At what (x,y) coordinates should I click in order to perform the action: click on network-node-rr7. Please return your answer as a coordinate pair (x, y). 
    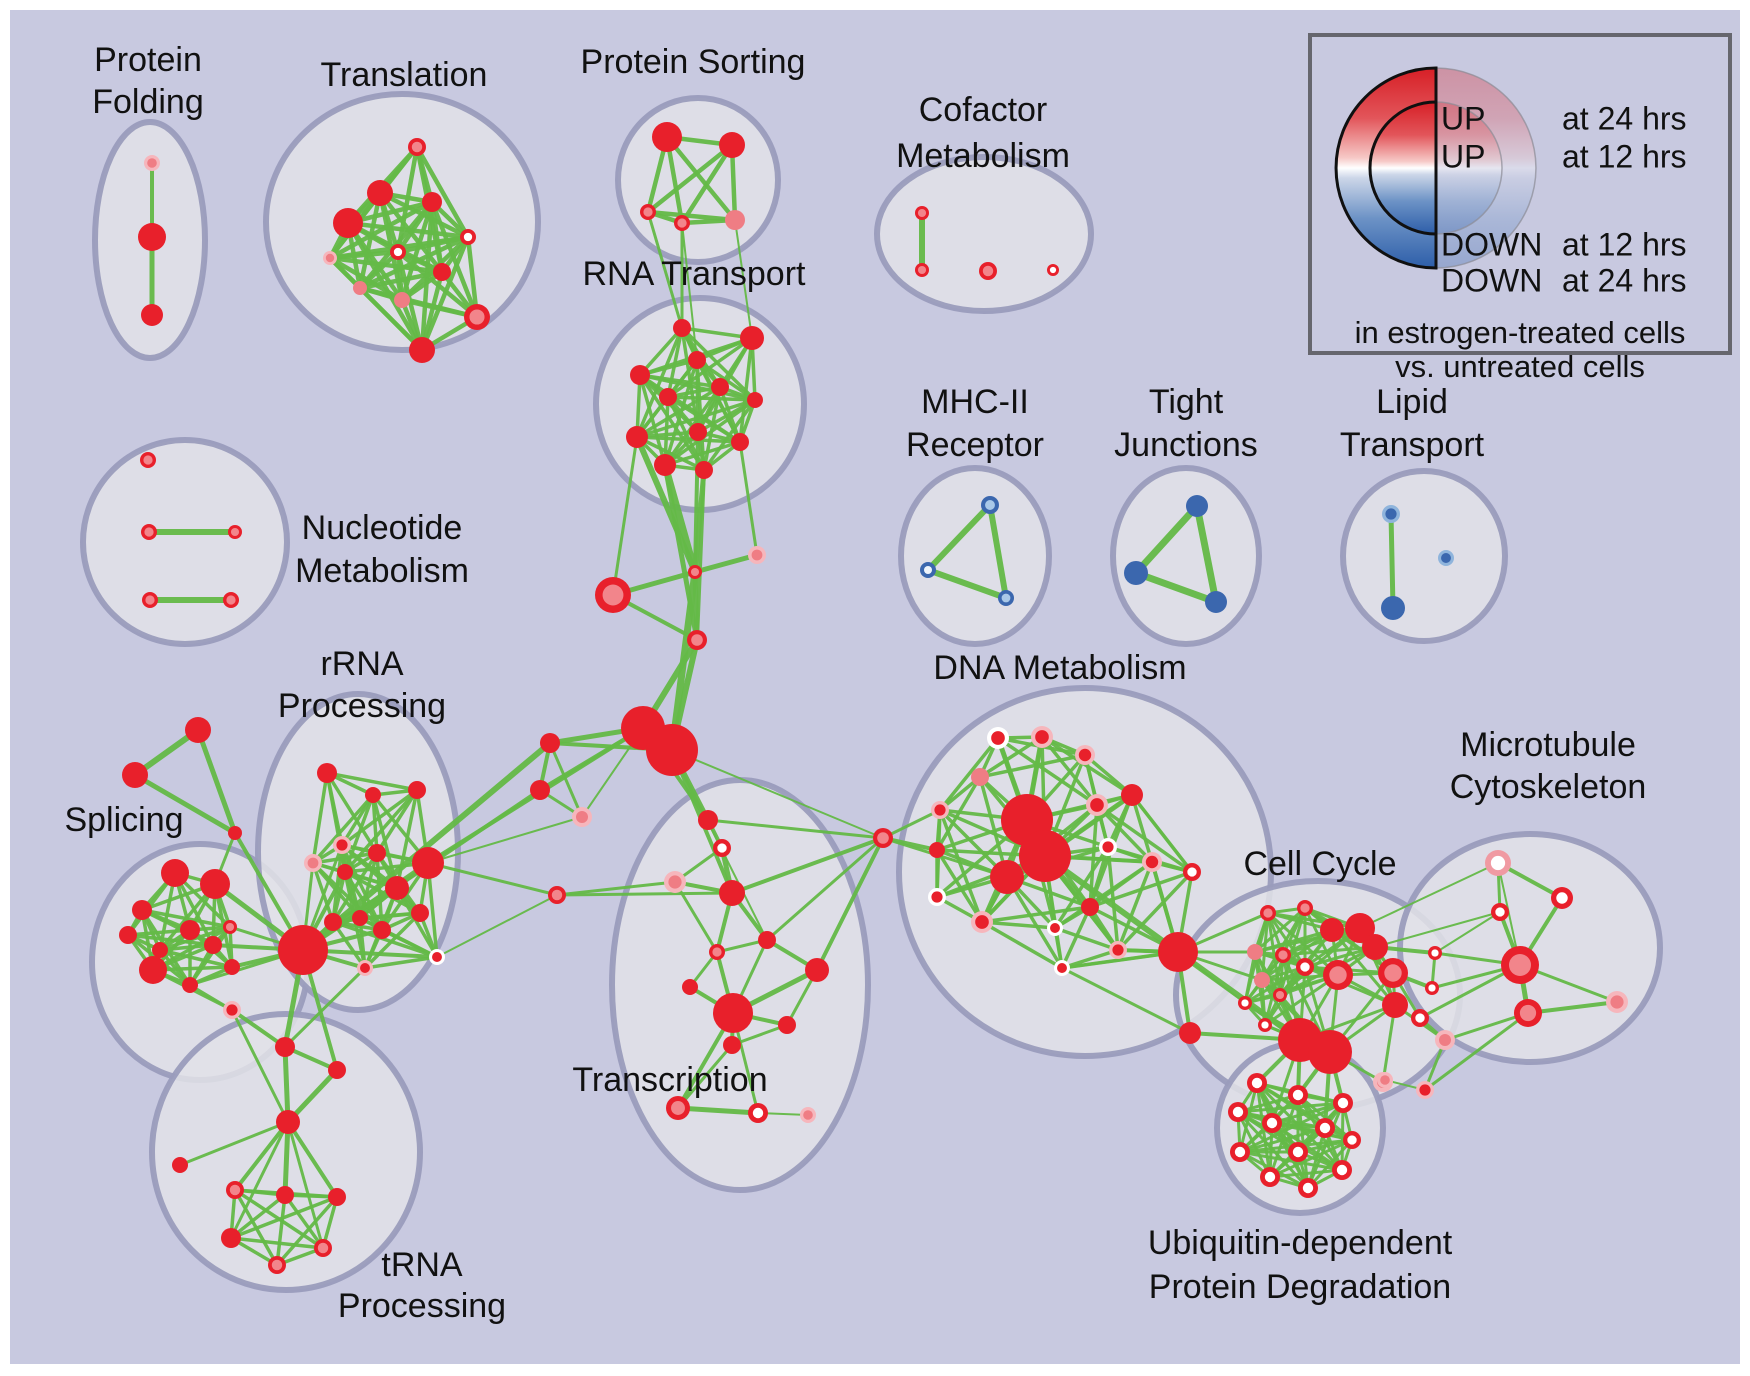
    Looking at the image, I should click on (377, 853).